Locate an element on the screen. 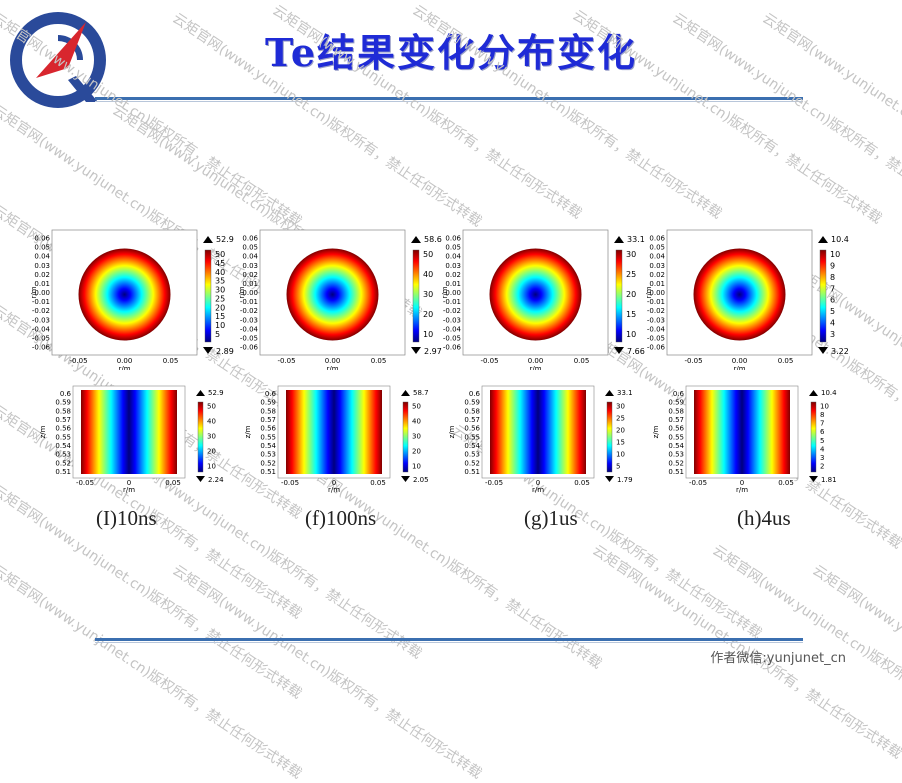 Image resolution: width=902 pixels, height=783 pixels. page-title: Te结果变化分布变化 is located at coordinates (451, 52).